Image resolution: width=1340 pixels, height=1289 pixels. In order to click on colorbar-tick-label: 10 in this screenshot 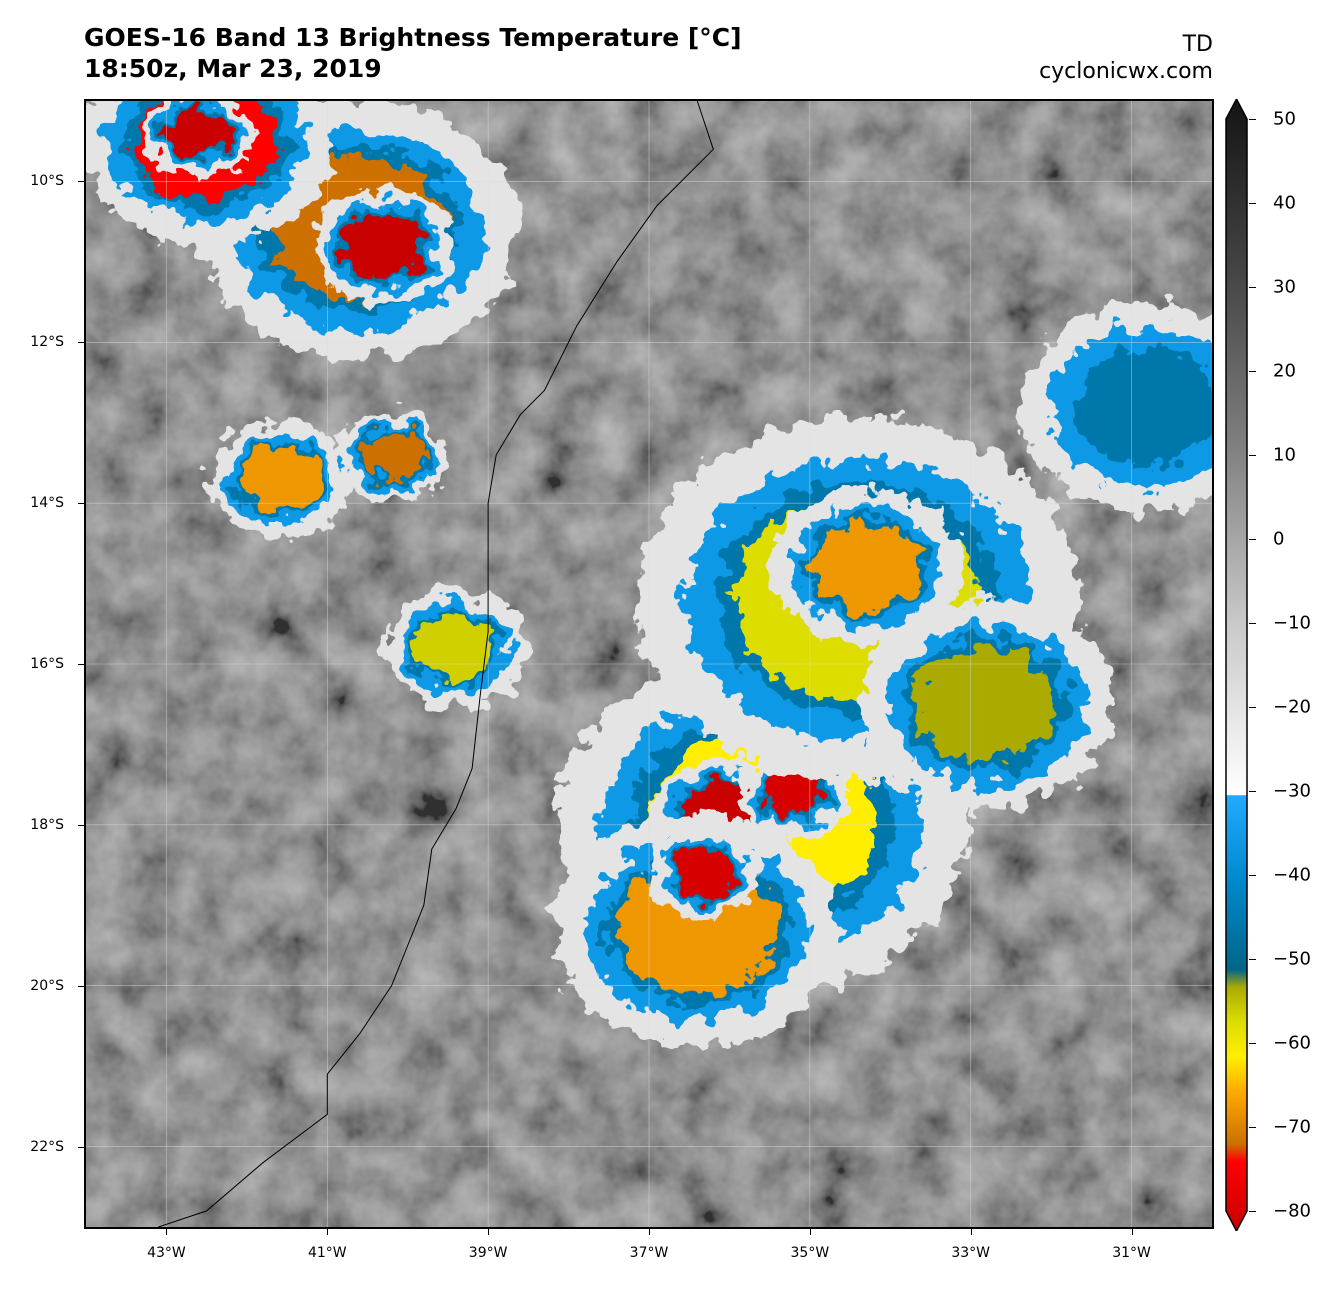, I will do `click(1284, 455)`.